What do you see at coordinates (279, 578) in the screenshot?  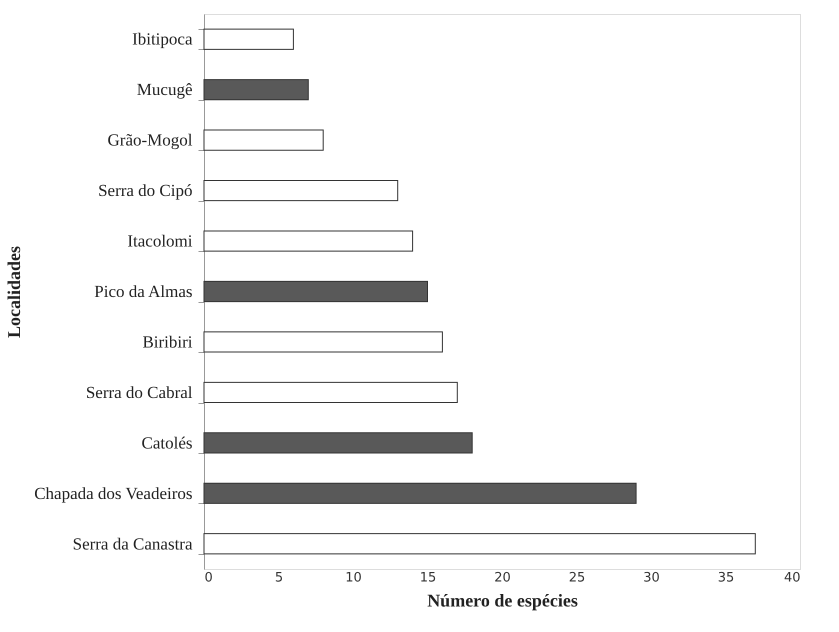 I see `x-tick-label: 5` at bounding box center [279, 578].